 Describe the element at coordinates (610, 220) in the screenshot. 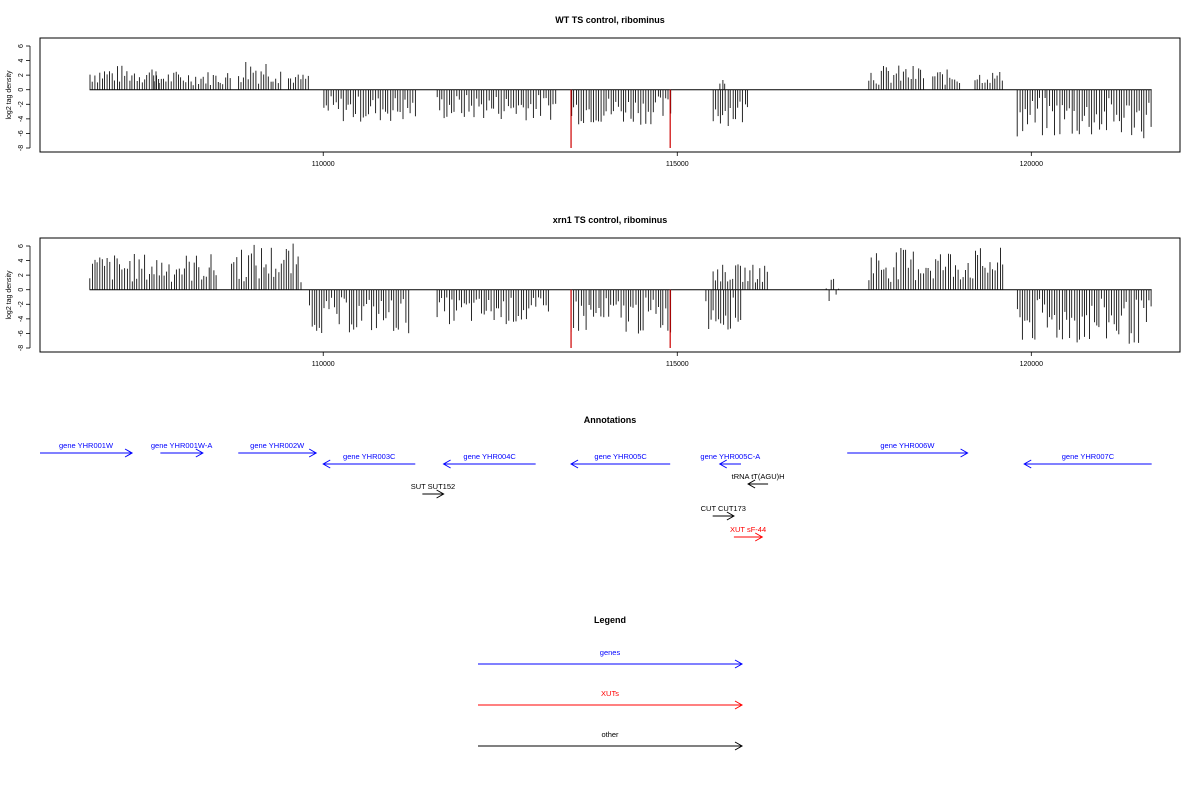

I see `panel-xrn1-title: xrn1 TS control, ribominus` at that location.